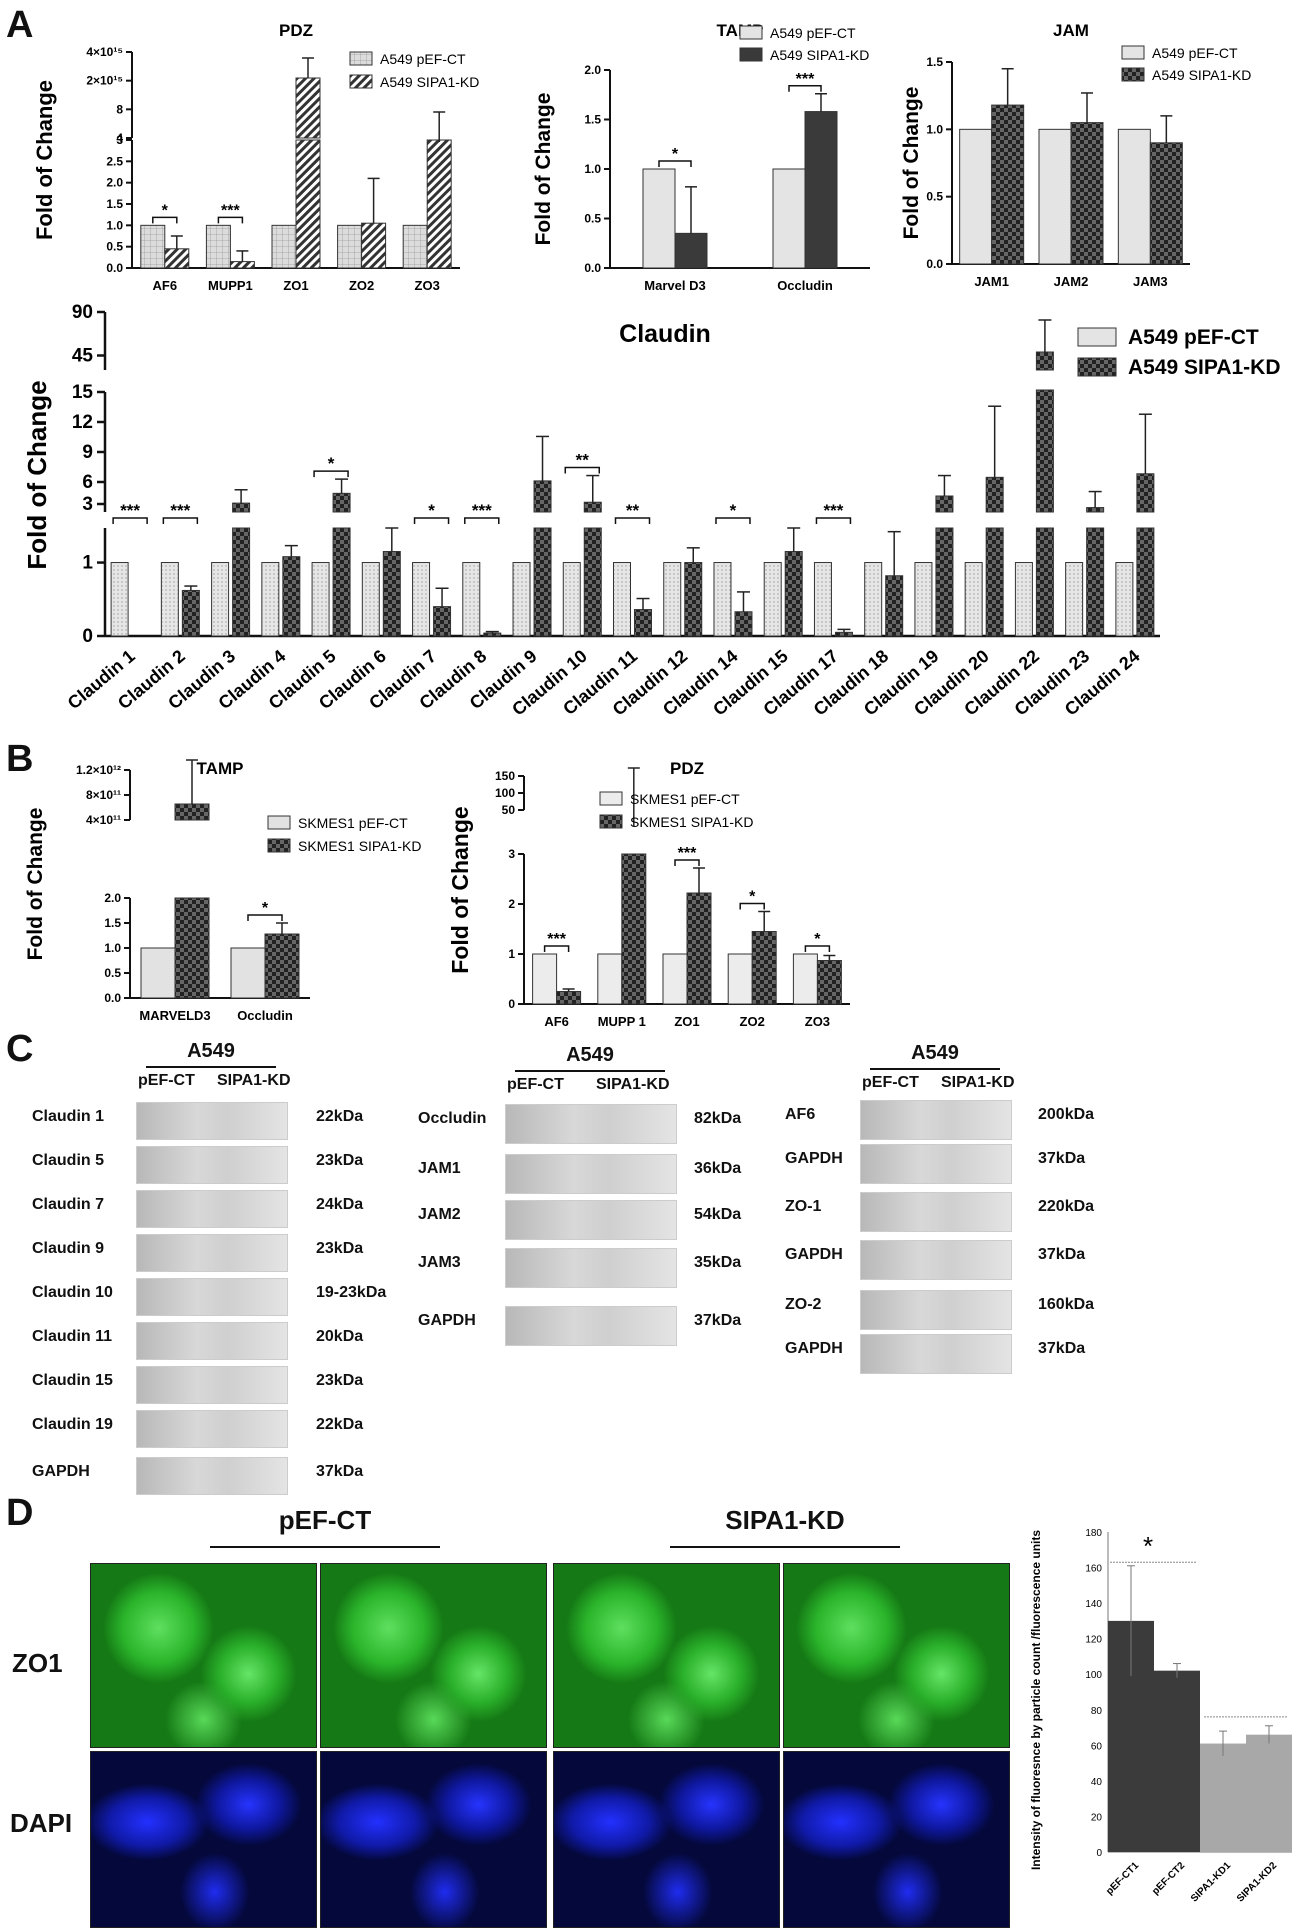  Describe the element at coordinates (254, 1080) in the screenshot. I see `blot-col-label: SIPA1-KD` at that location.